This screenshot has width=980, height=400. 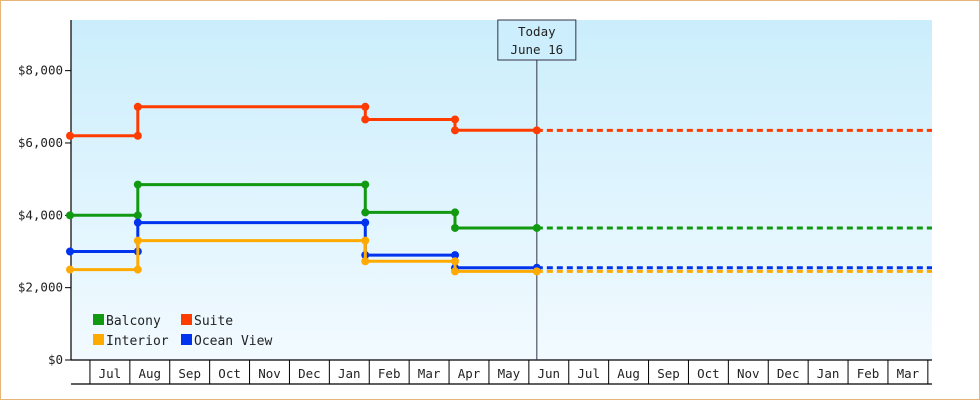 What do you see at coordinates (537, 31) in the screenshot?
I see `today-label: Today` at bounding box center [537, 31].